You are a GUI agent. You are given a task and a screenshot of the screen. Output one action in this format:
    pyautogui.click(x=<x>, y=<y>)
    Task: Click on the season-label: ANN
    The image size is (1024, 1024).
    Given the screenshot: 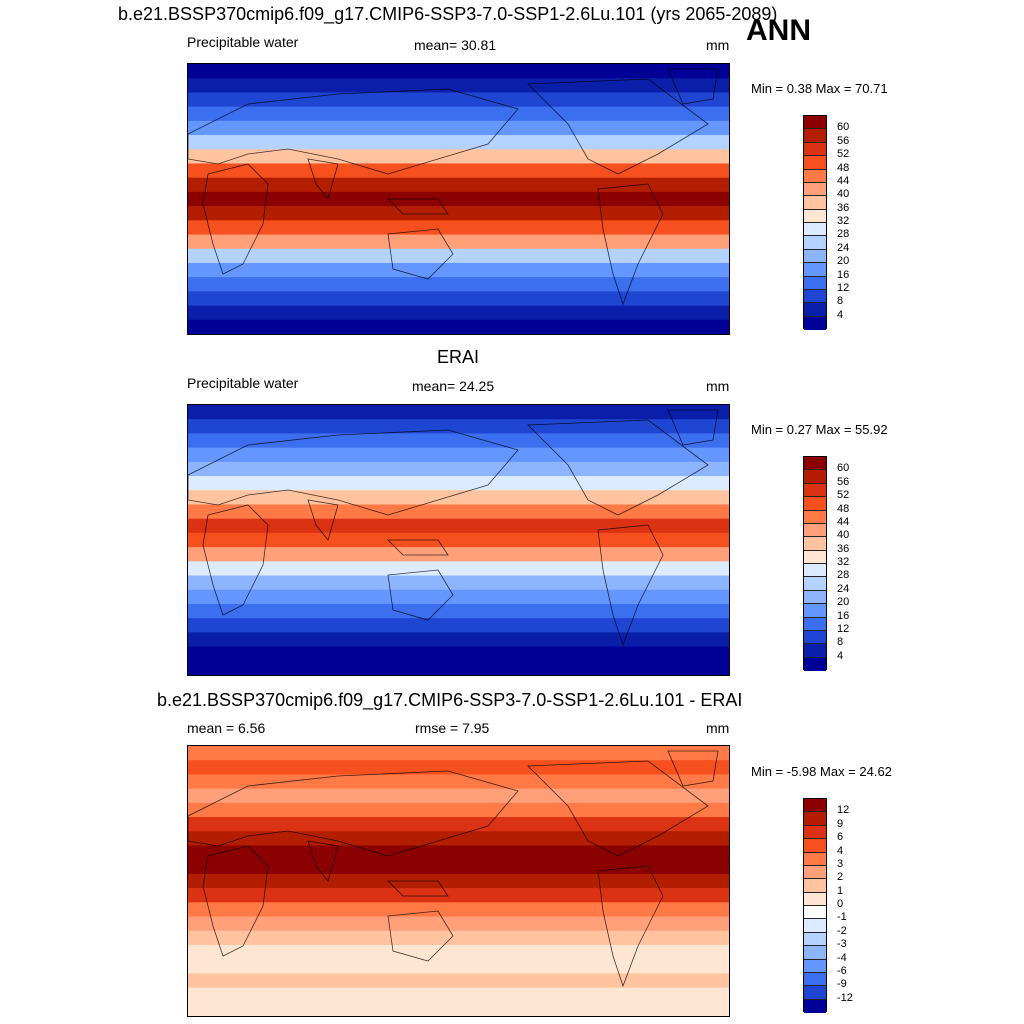 What is the action you would take?
    pyautogui.click(x=778, y=30)
    